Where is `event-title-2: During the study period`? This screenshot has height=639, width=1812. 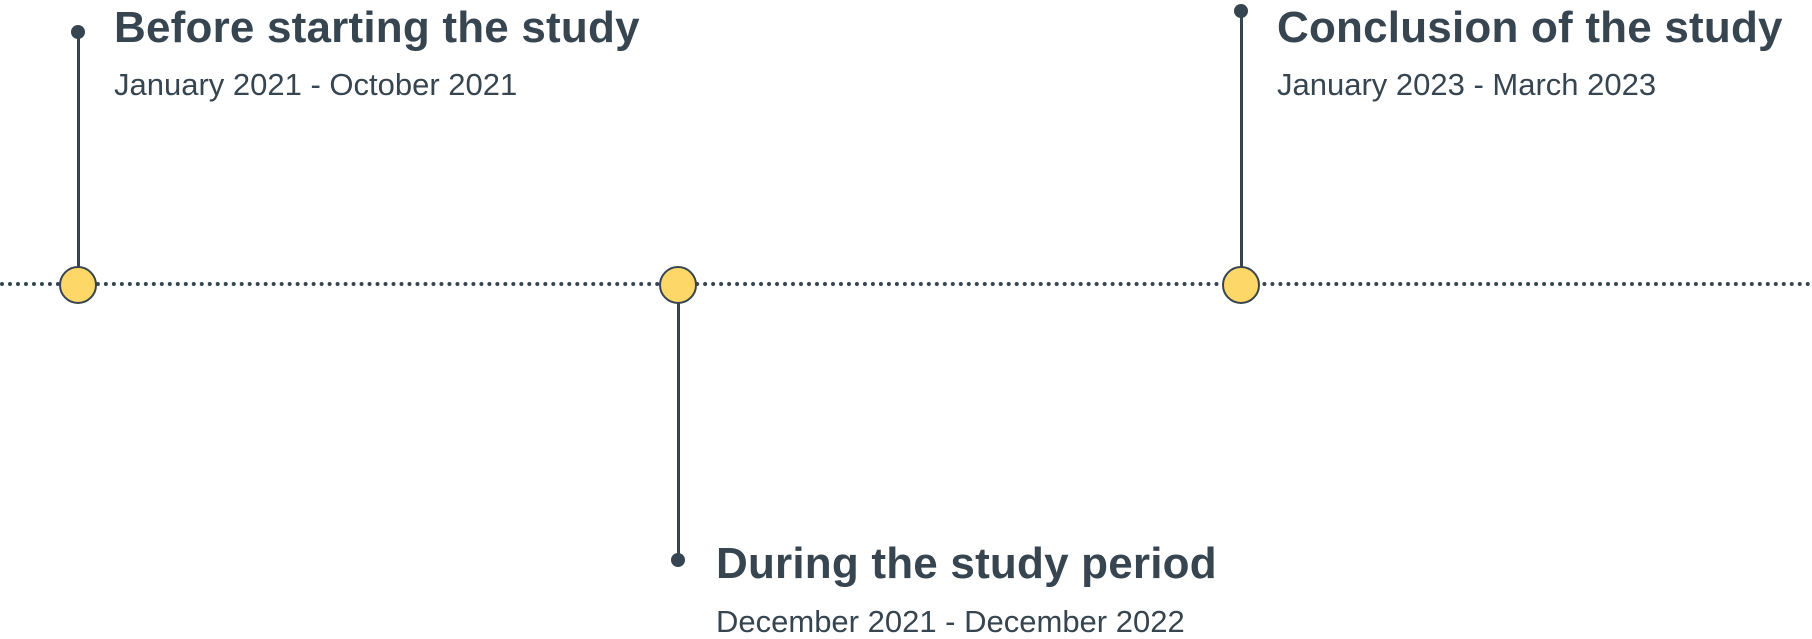
event-title-2: During the study period is located at coordinates (966, 563).